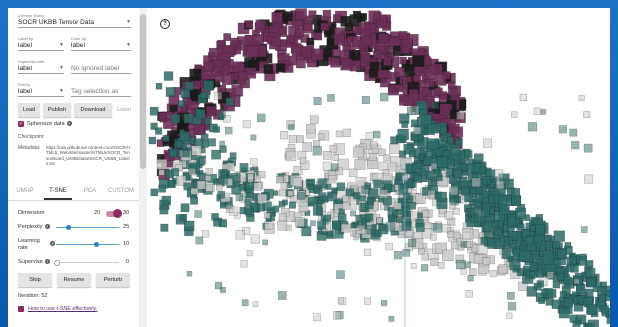 This screenshot has height=327, width=618. I want to click on dataset-select: SOCR UKBB Tensor Data ▼, so click(74, 23).